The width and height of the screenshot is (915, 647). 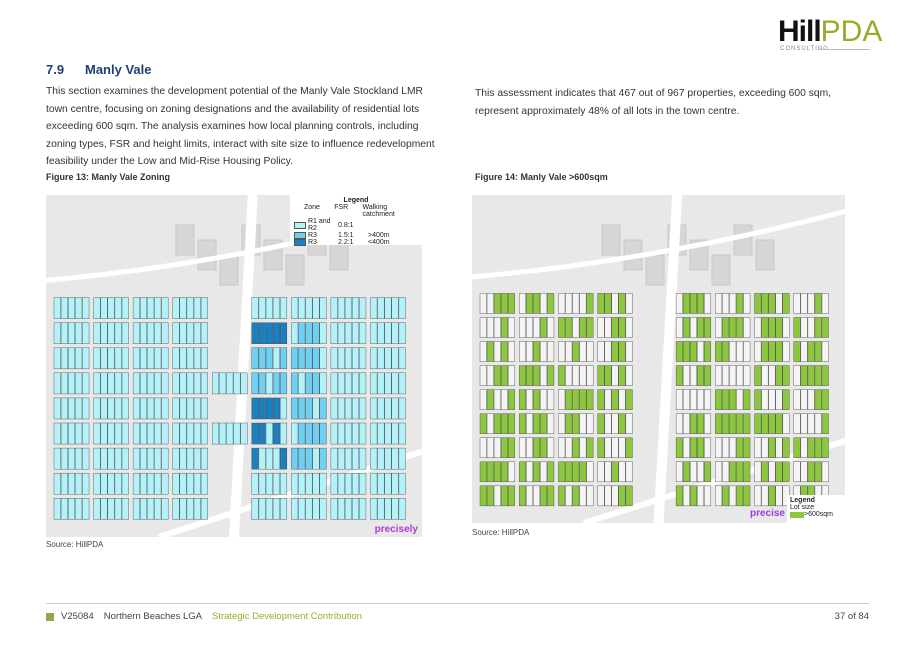 I want to click on logo-subtitle: CONSULTING, so click(x=804, y=49).